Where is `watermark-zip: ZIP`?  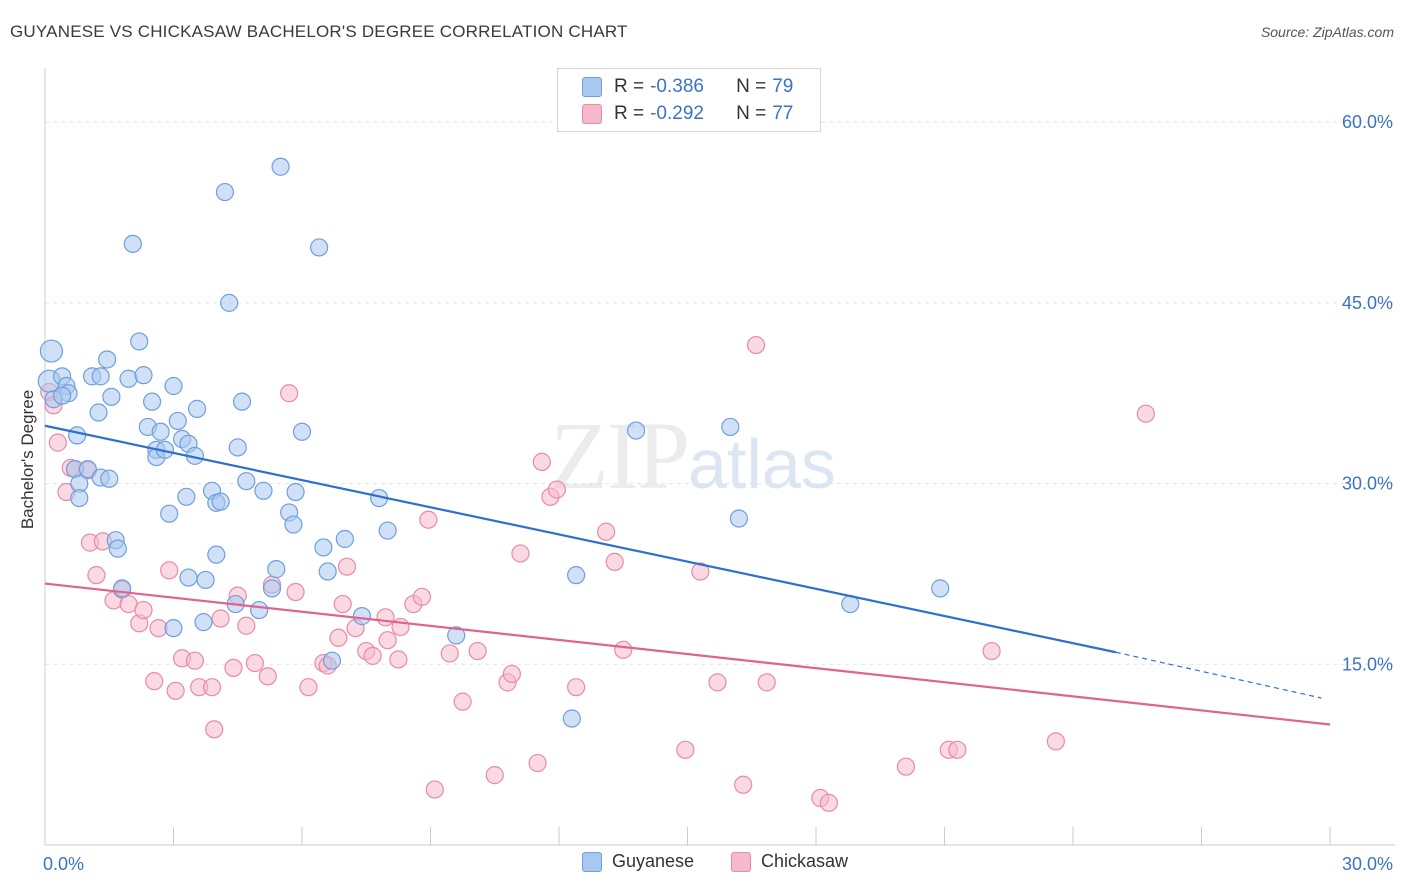 watermark-zip: ZIP is located at coordinates (620, 455).